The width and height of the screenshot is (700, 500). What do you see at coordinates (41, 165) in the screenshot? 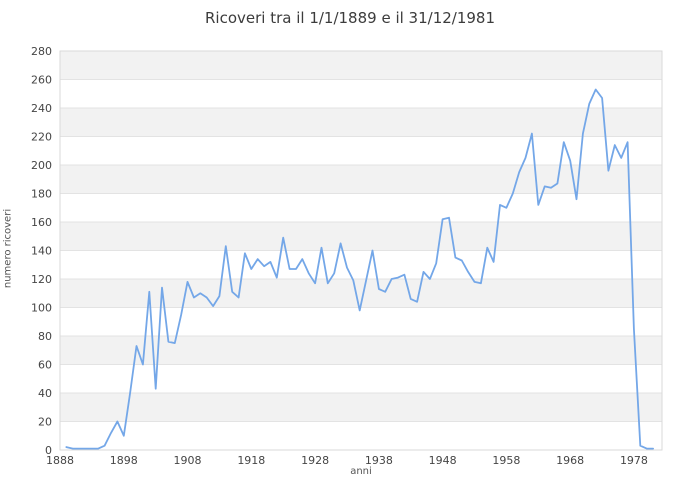
I see `y-tick-label: 200` at bounding box center [41, 165].